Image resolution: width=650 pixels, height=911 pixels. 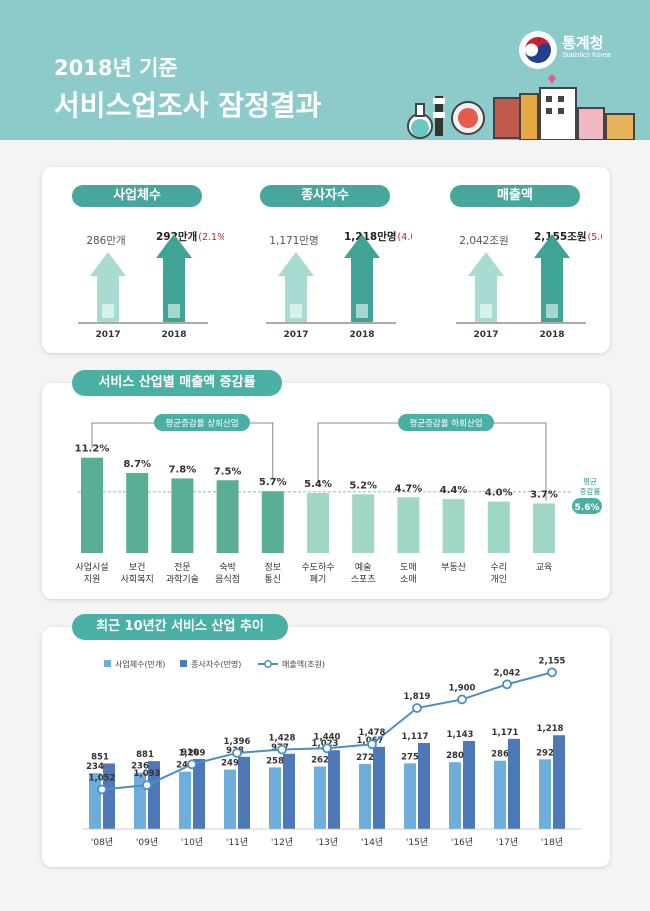 What do you see at coordinates (327, 731) in the screenshot?
I see `sales-line` at bounding box center [327, 731].